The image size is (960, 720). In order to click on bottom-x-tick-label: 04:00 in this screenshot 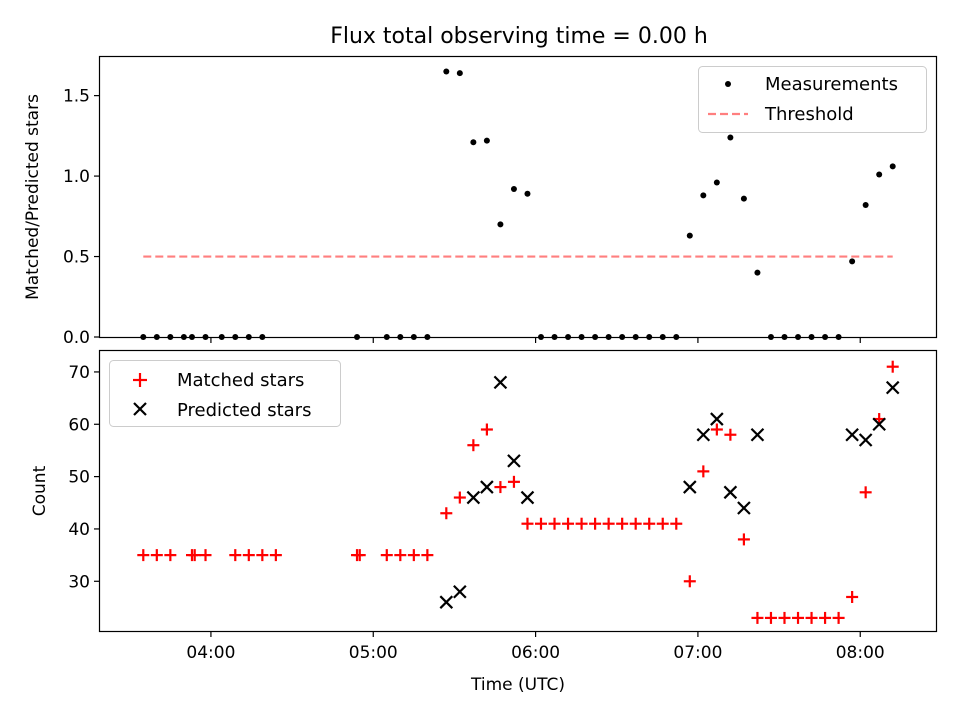, I will do `click(210, 653)`.